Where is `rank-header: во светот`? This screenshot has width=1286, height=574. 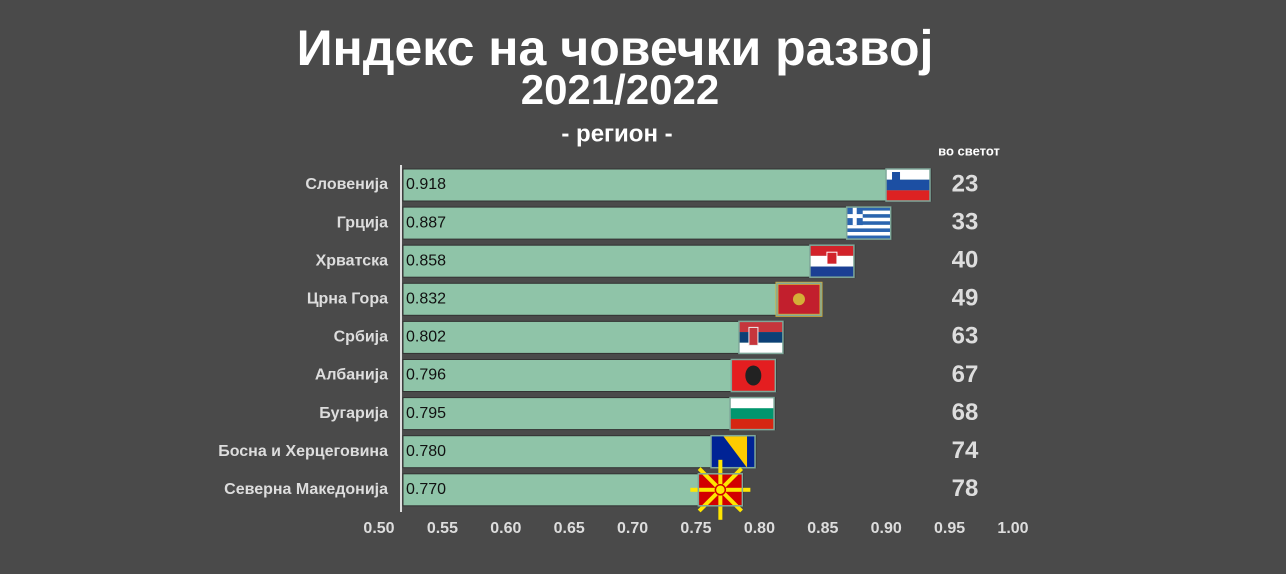 rank-header: во светот is located at coordinates (969, 150).